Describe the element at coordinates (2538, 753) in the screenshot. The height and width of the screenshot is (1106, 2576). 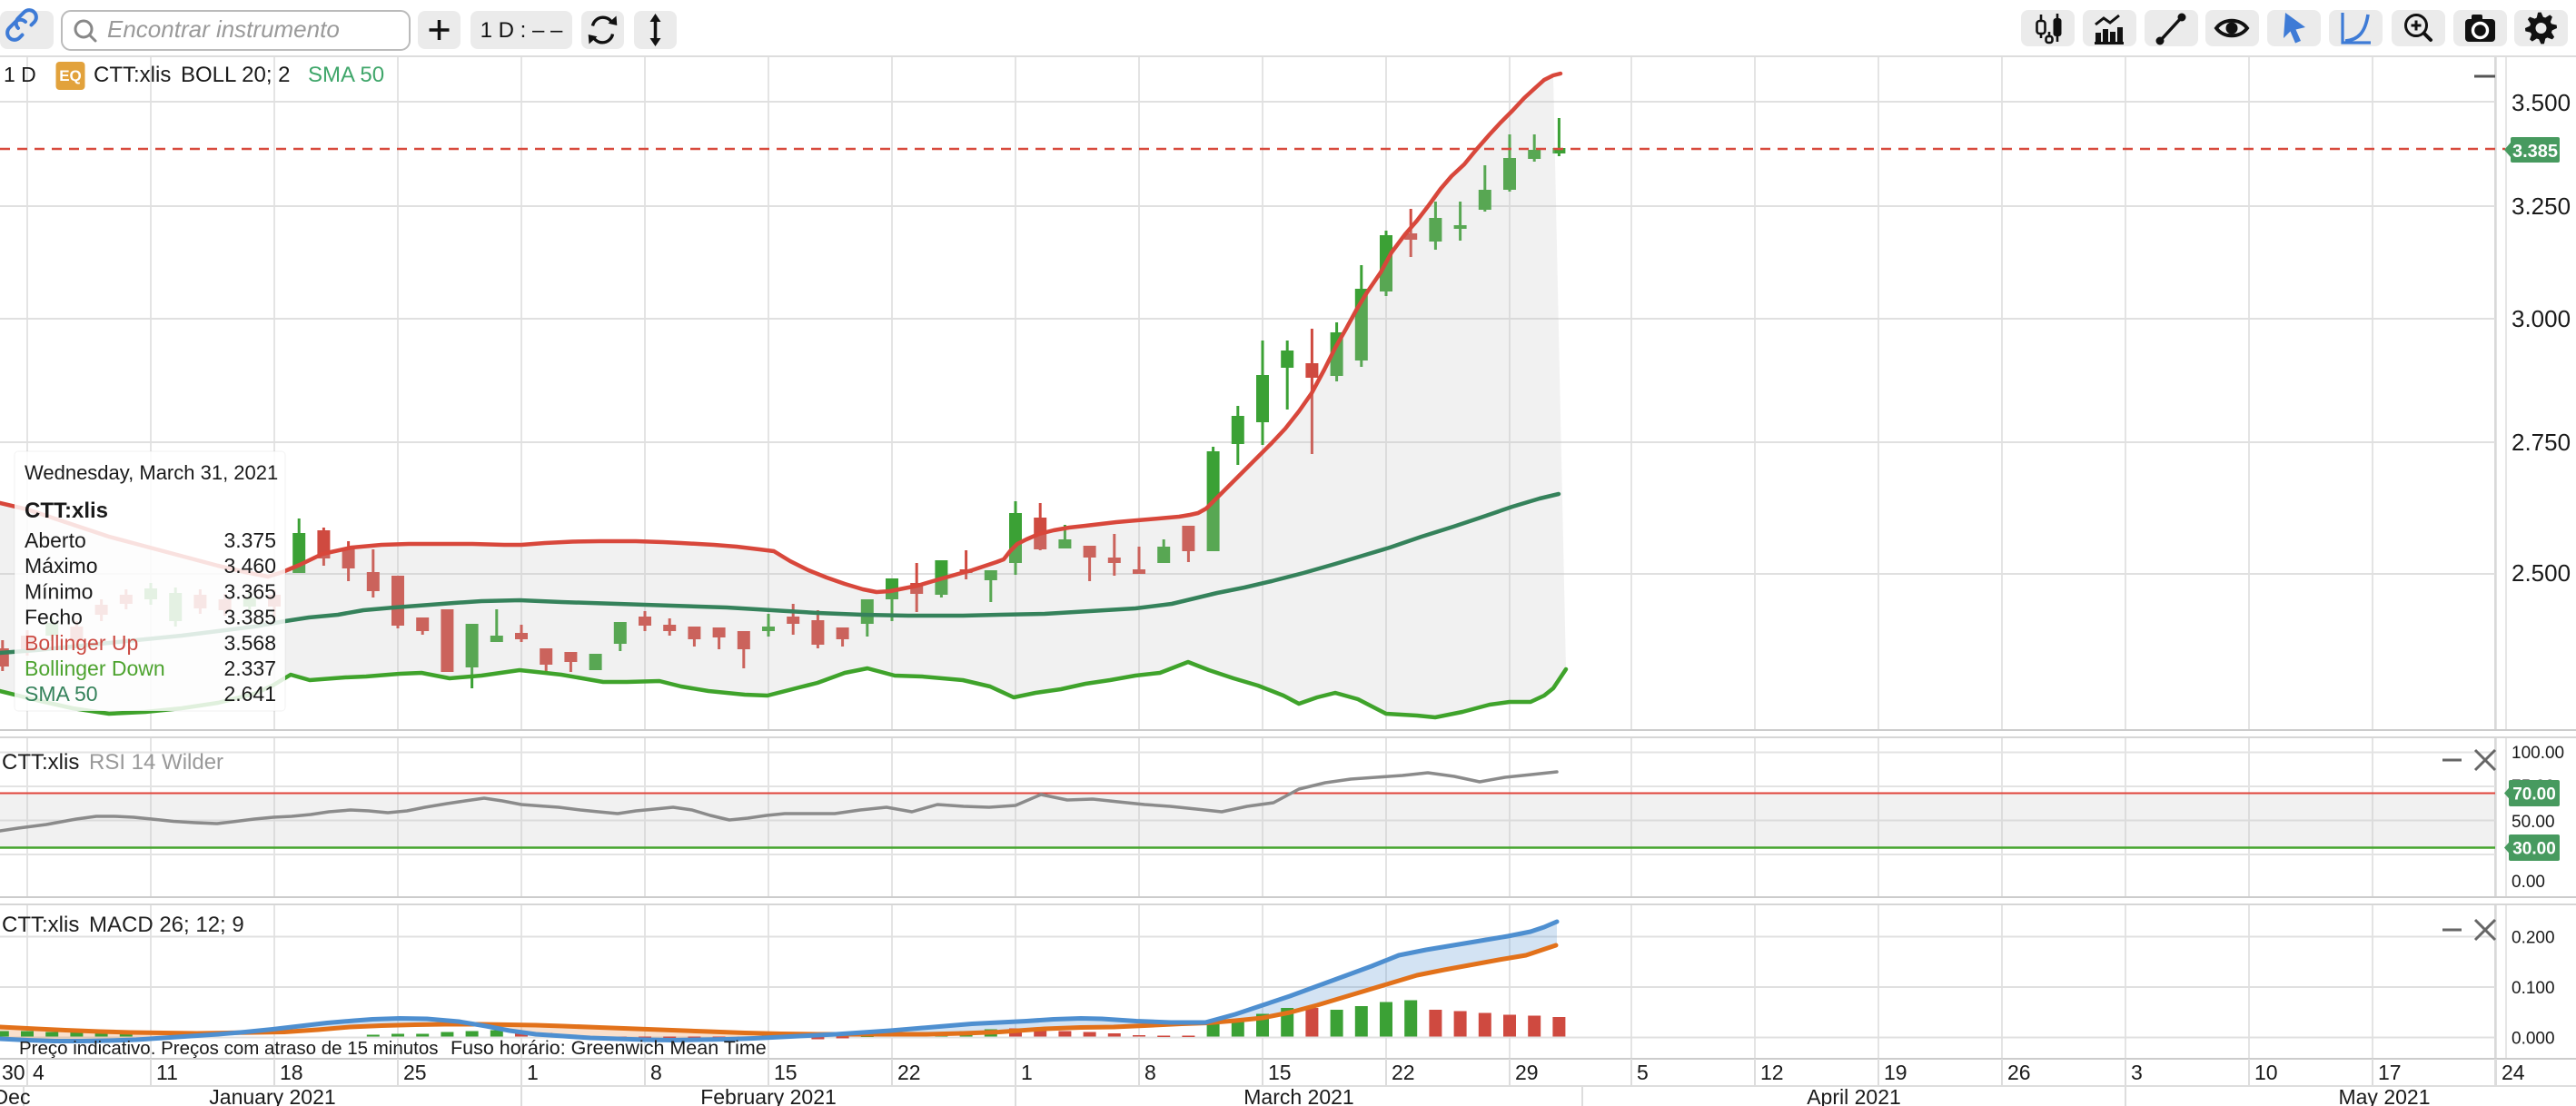
I see `svg-text: 100.00` at that location.